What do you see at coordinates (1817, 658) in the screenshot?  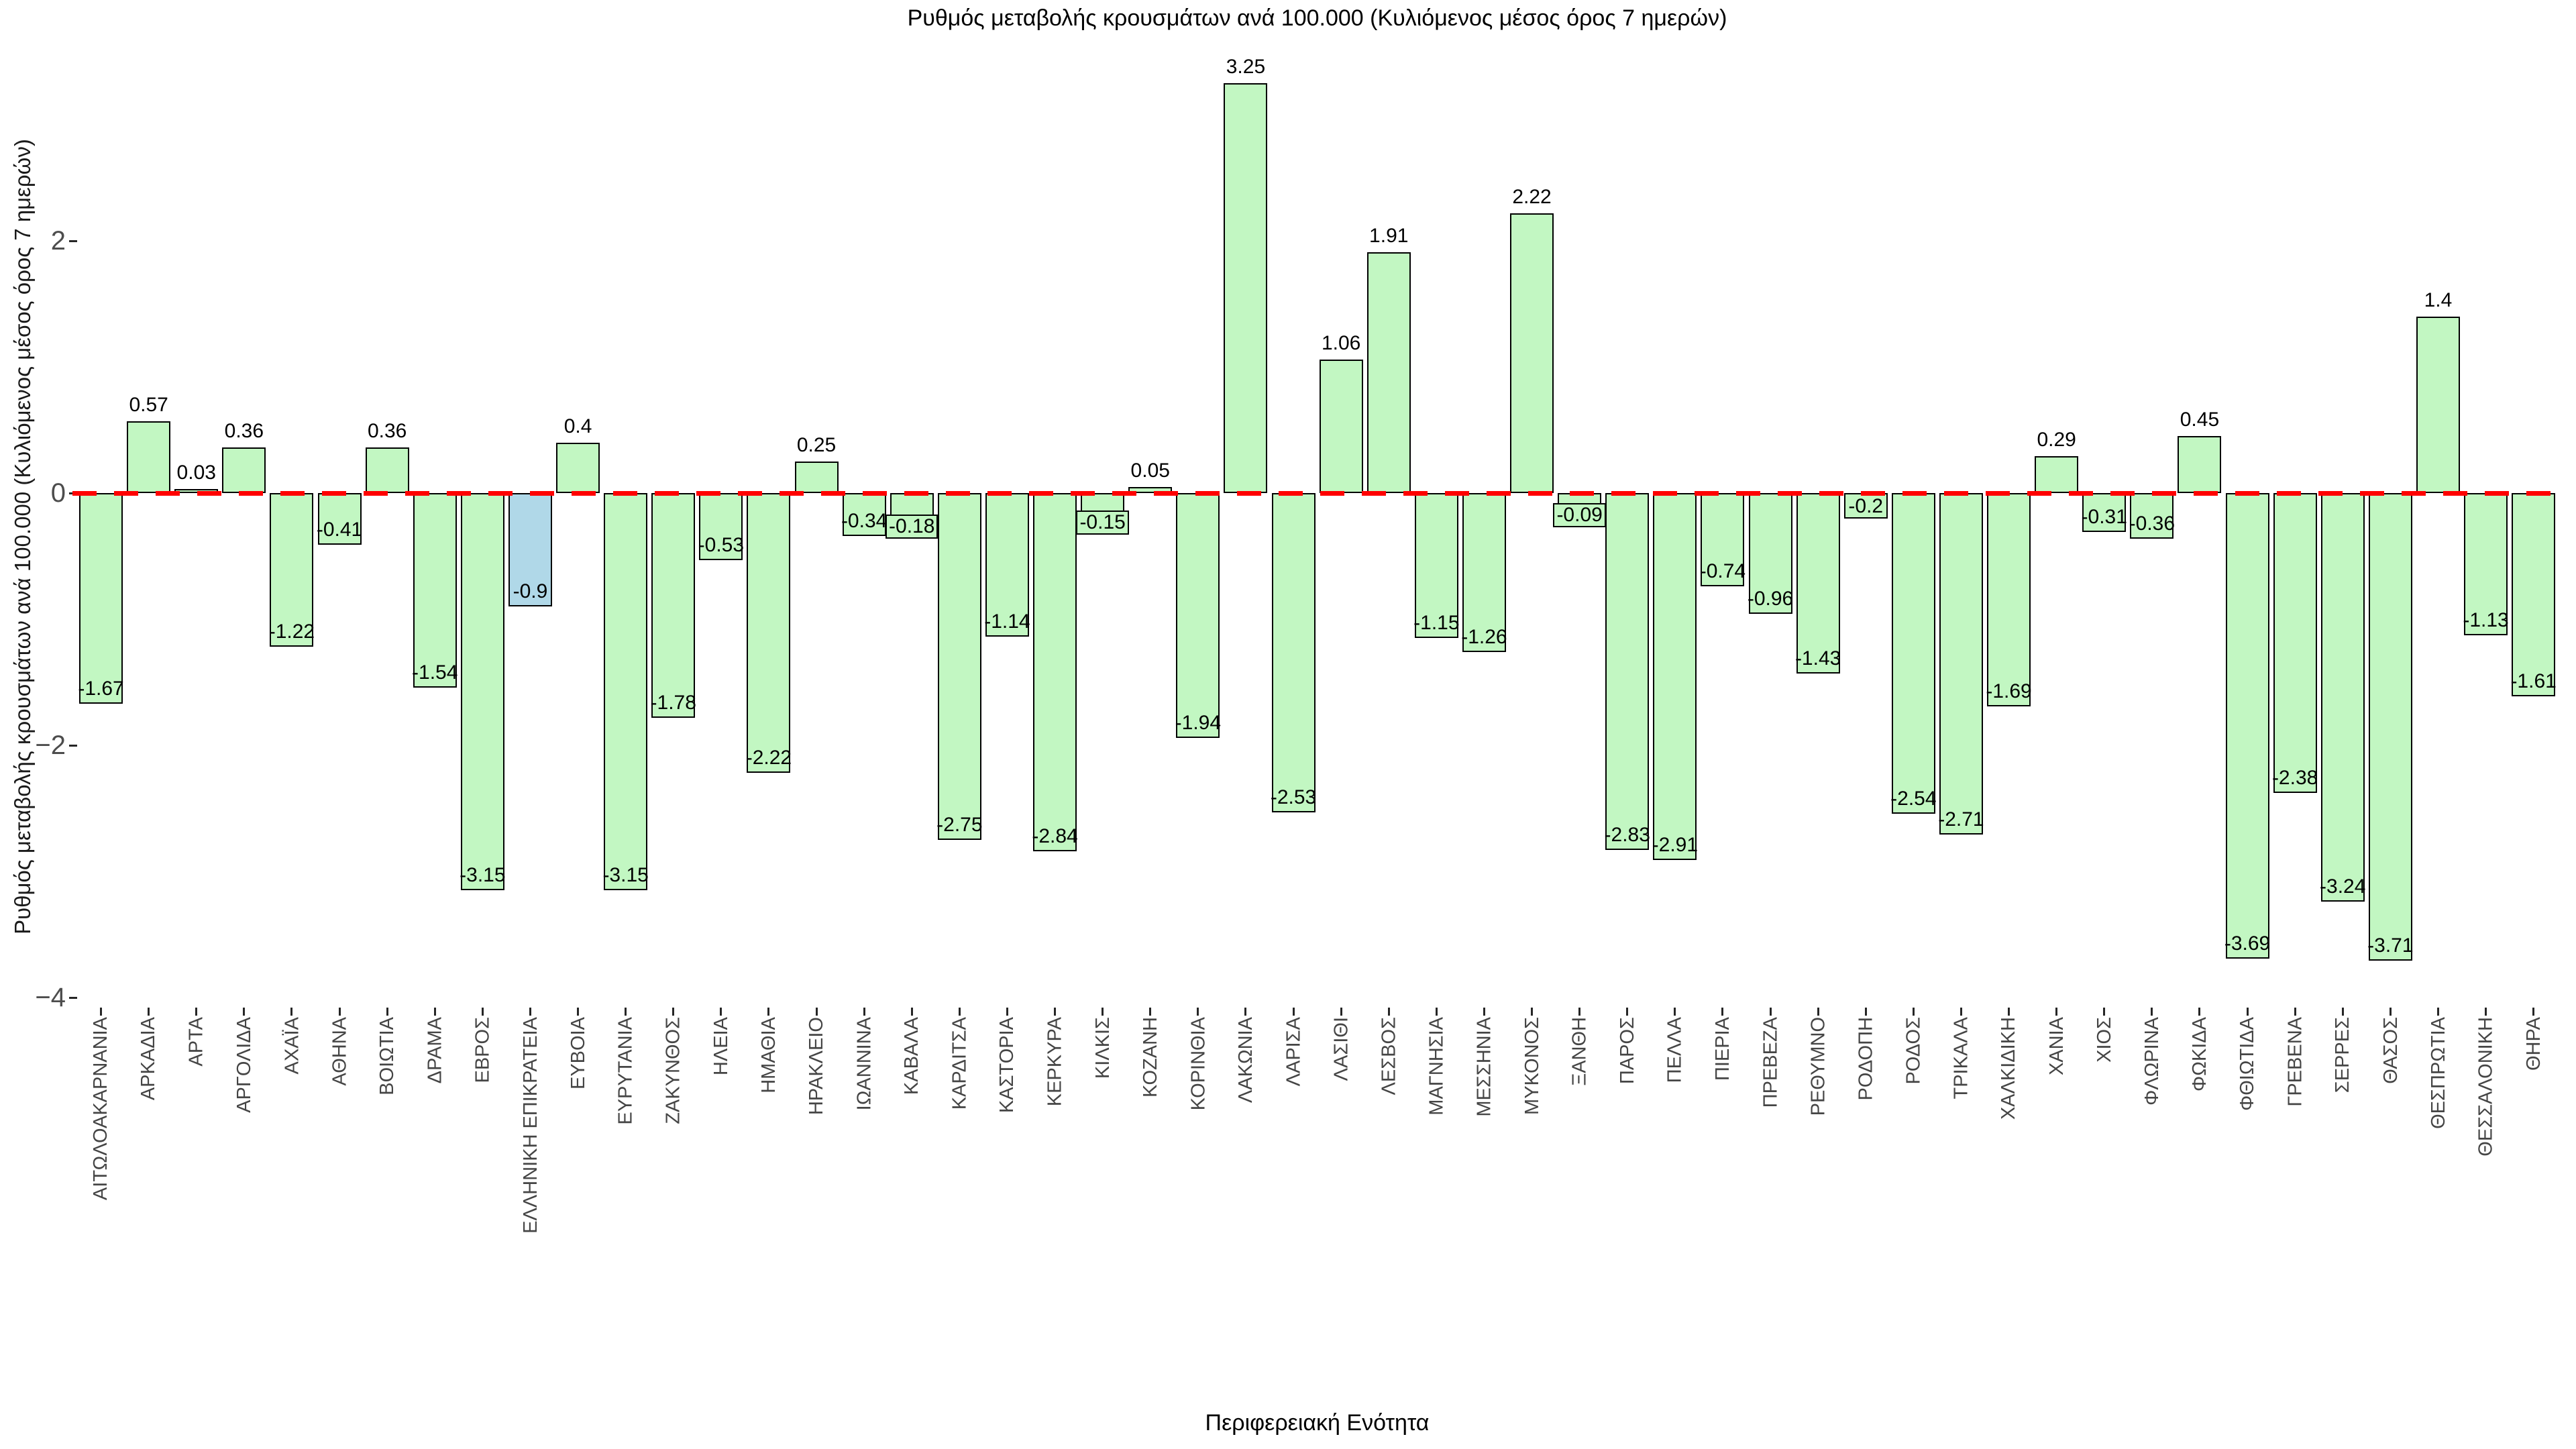 I see `bar-value-label: -1.43` at bounding box center [1817, 658].